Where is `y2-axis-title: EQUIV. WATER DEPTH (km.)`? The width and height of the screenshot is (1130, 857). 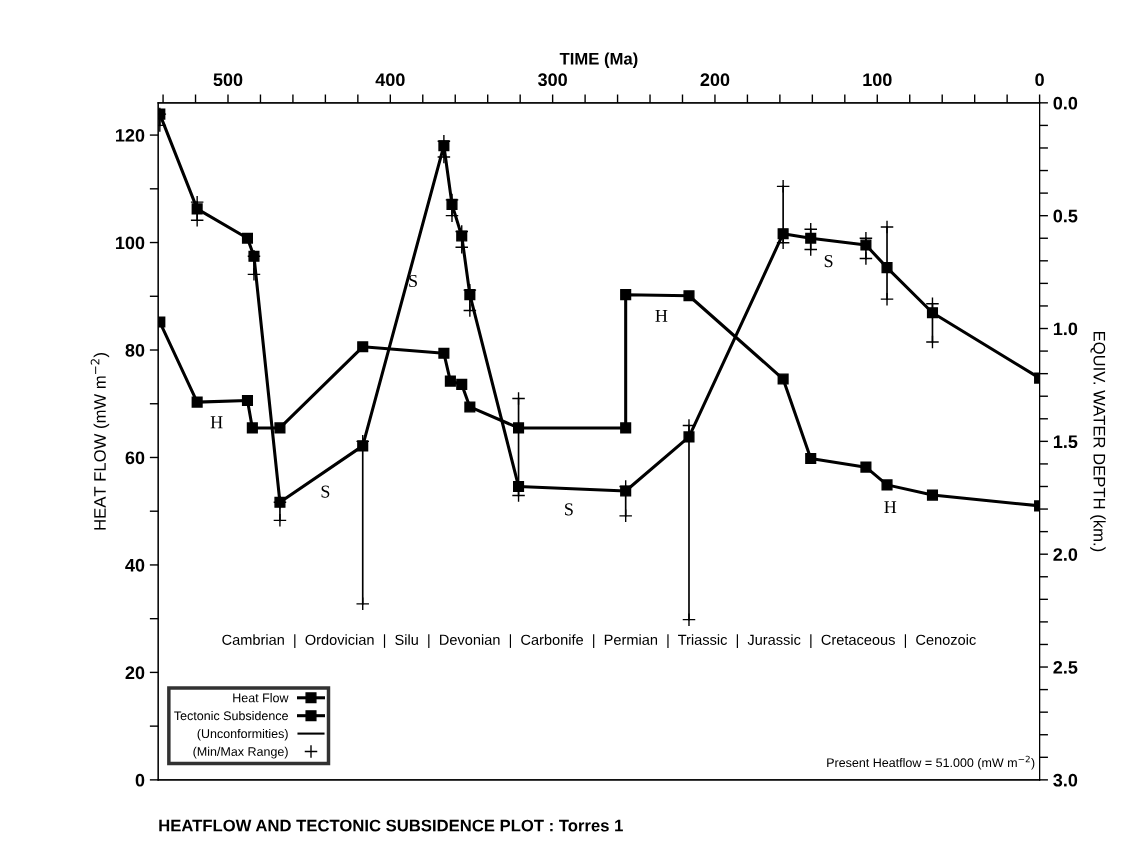 y2-axis-title: EQUIV. WATER DEPTH (km.) is located at coordinates (1098, 441).